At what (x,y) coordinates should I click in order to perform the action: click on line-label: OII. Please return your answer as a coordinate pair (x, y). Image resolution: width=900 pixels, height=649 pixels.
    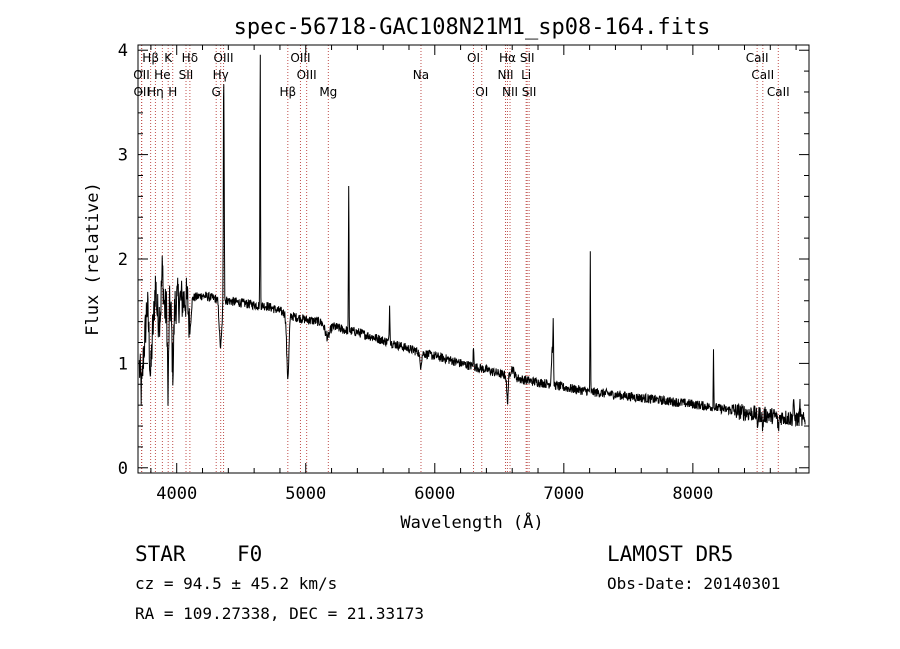
    Looking at the image, I should click on (141, 75).